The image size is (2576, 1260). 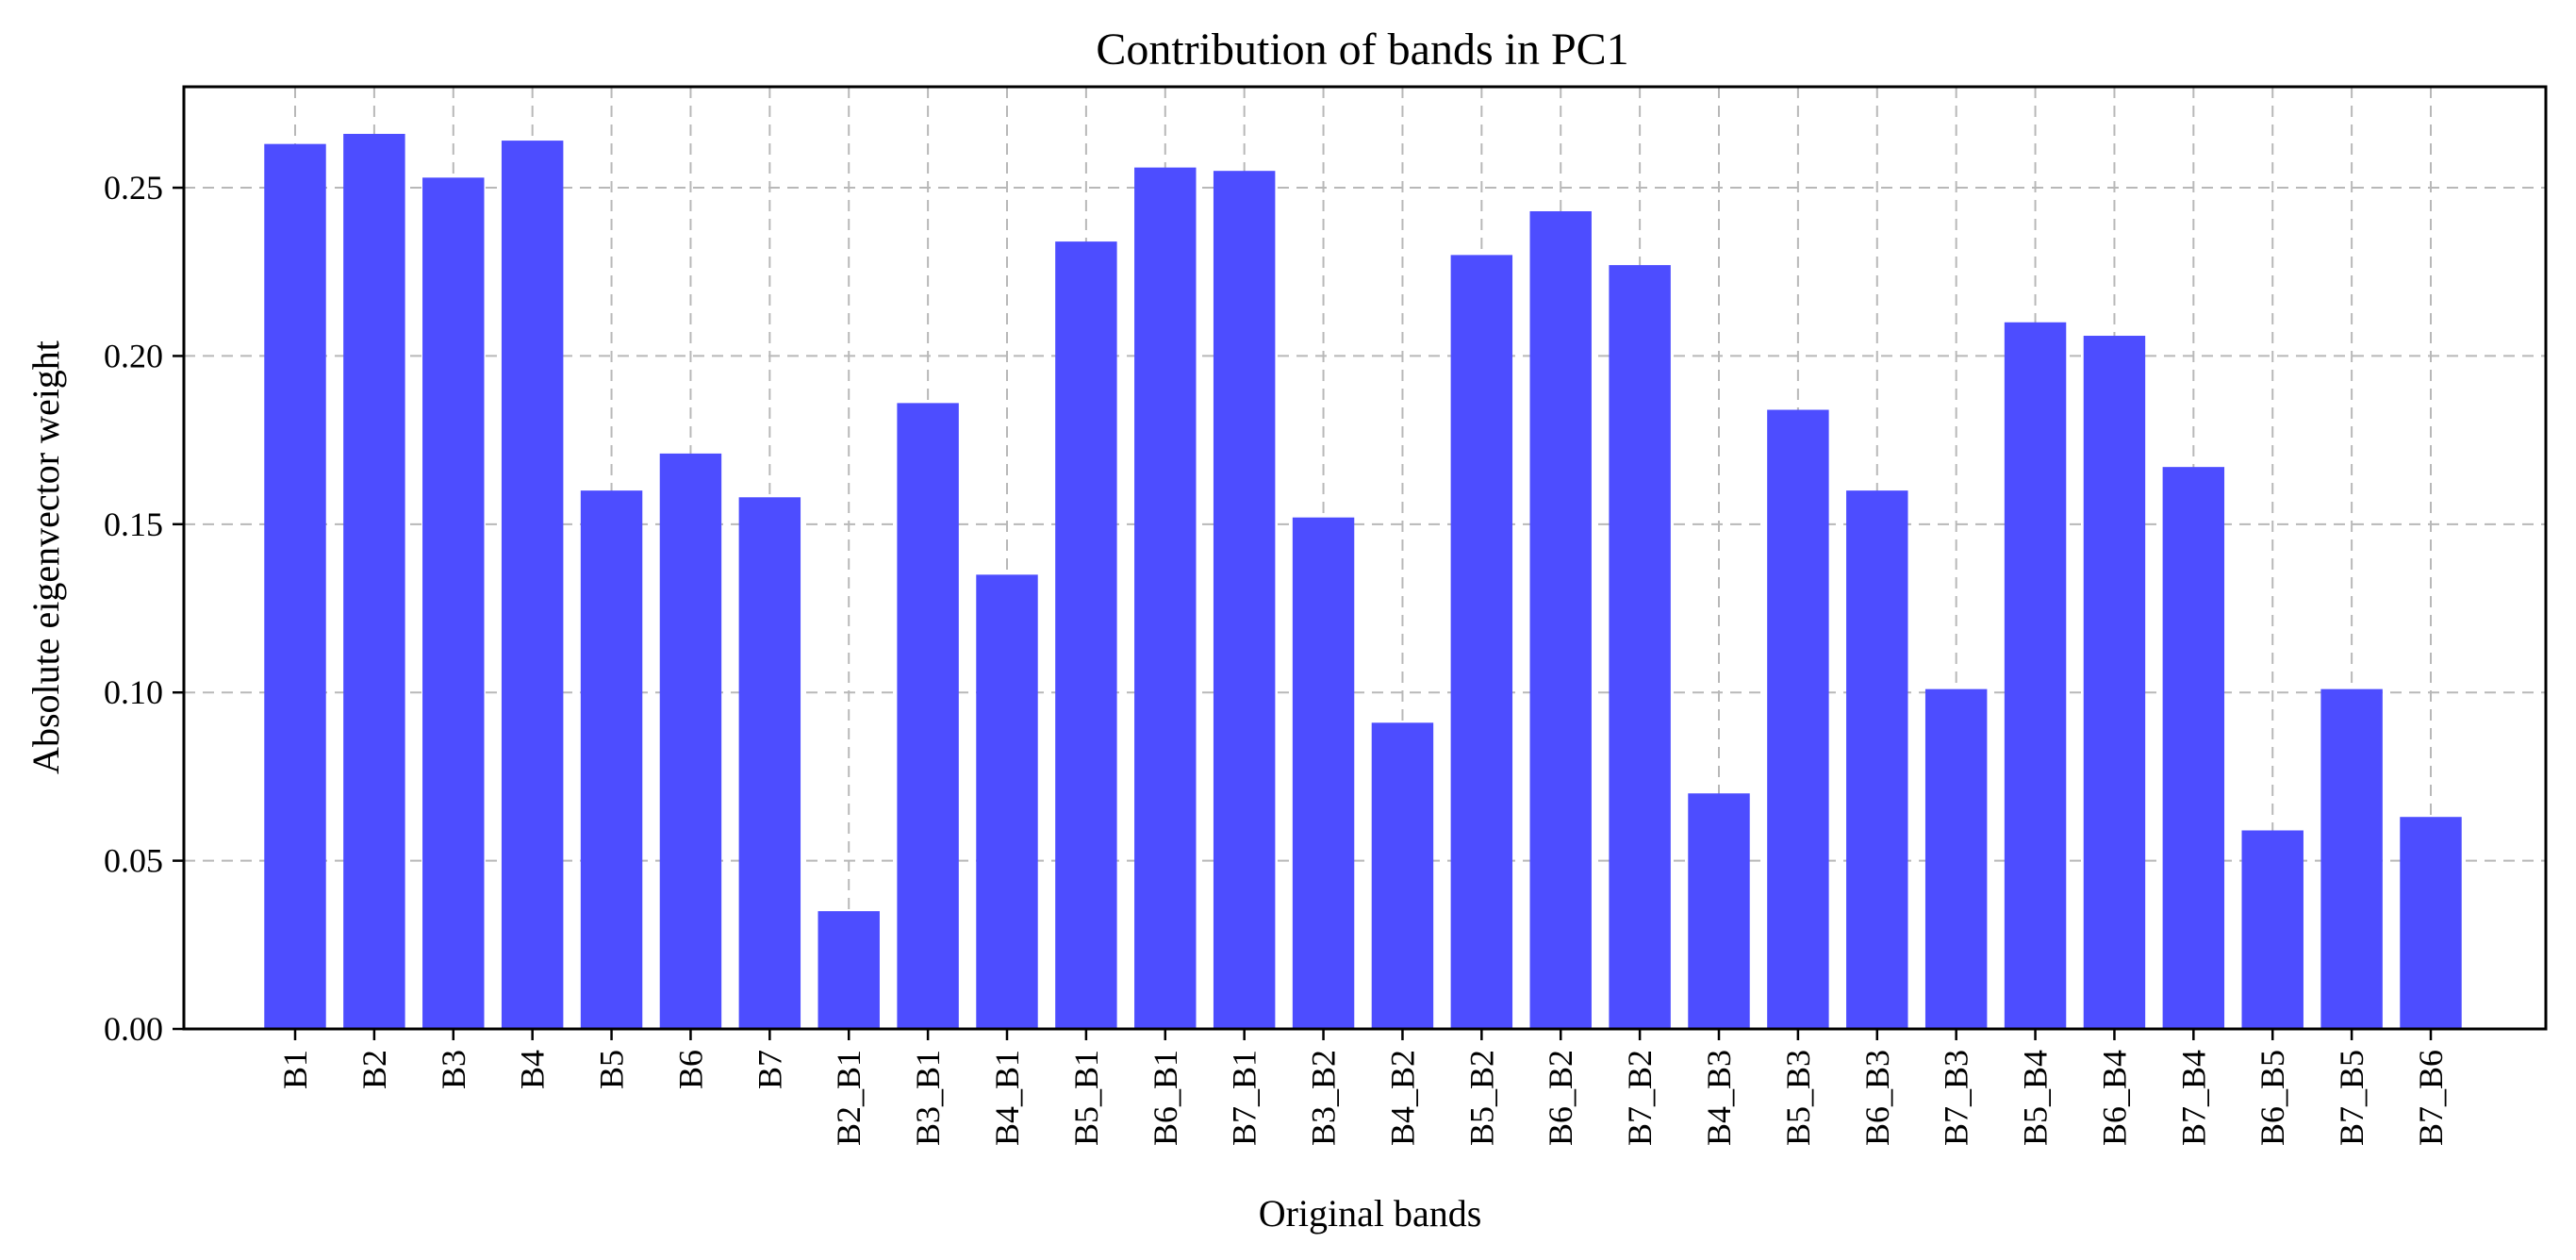 I want to click on x-tick-label: B2, so click(x=374, y=1070).